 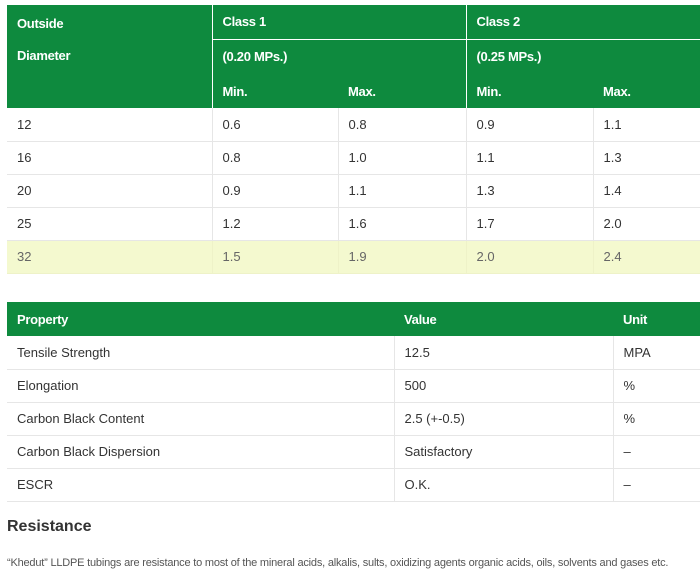 I want to click on class2-max-cell: 2.0, so click(x=646, y=224).